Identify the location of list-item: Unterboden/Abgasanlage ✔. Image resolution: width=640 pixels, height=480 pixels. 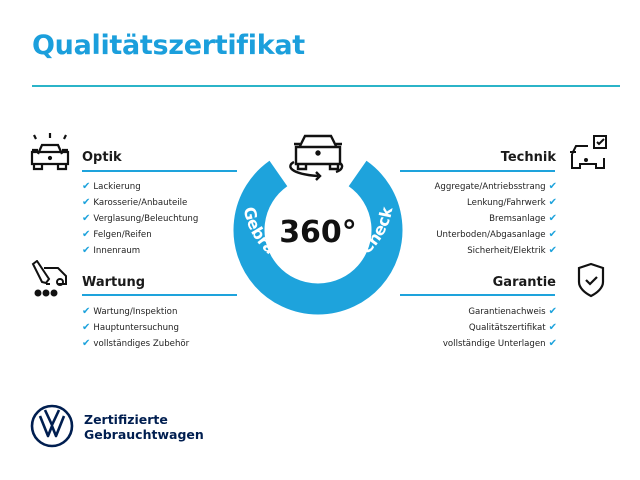
(496, 234).